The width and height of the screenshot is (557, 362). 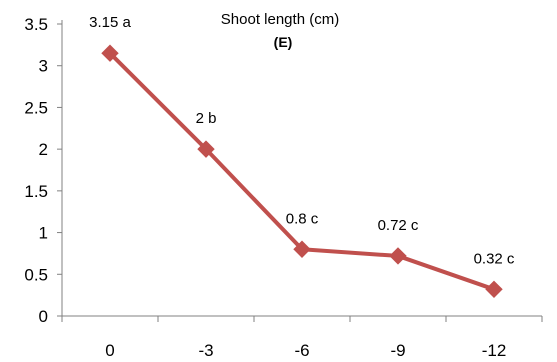 What do you see at coordinates (494, 350) in the screenshot?
I see `x-tick-label: -12` at bounding box center [494, 350].